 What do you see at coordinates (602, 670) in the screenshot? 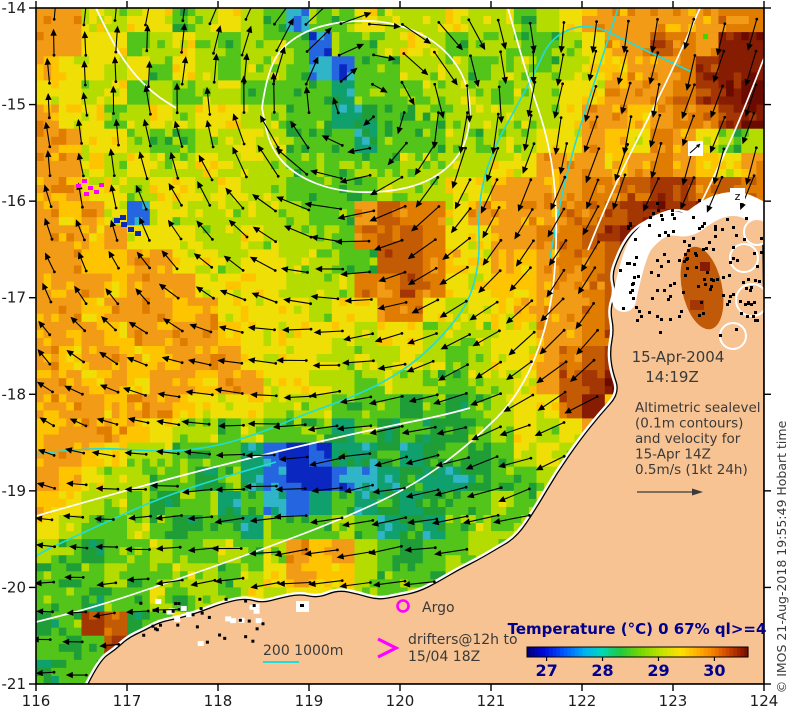
I see `colorbar-tick-label: 28` at bounding box center [602, 670].